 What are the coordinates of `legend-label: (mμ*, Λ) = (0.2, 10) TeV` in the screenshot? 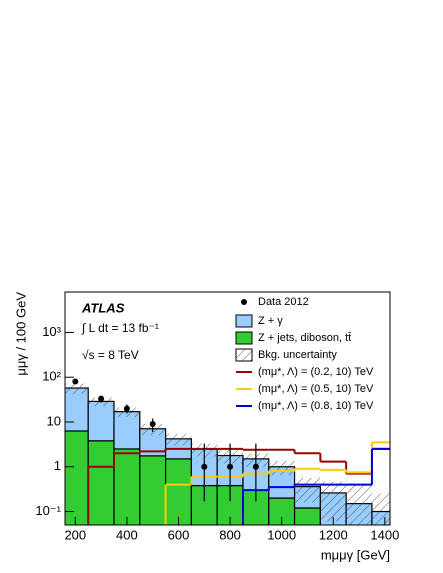 It's located at (316, 372).